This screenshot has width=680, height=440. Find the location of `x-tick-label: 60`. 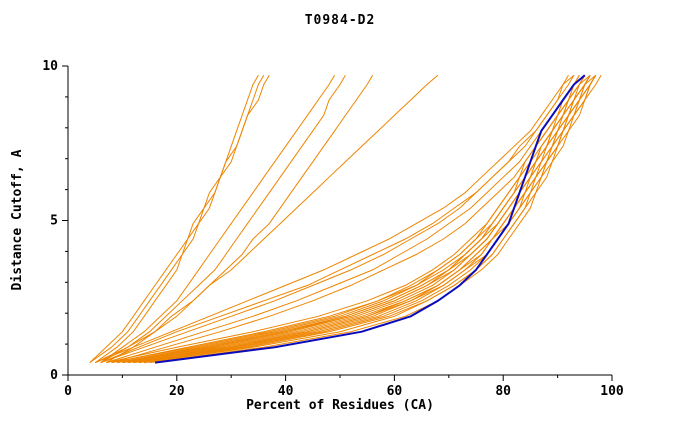

x-tick-label: 60 is located at coordinates (395, 391).